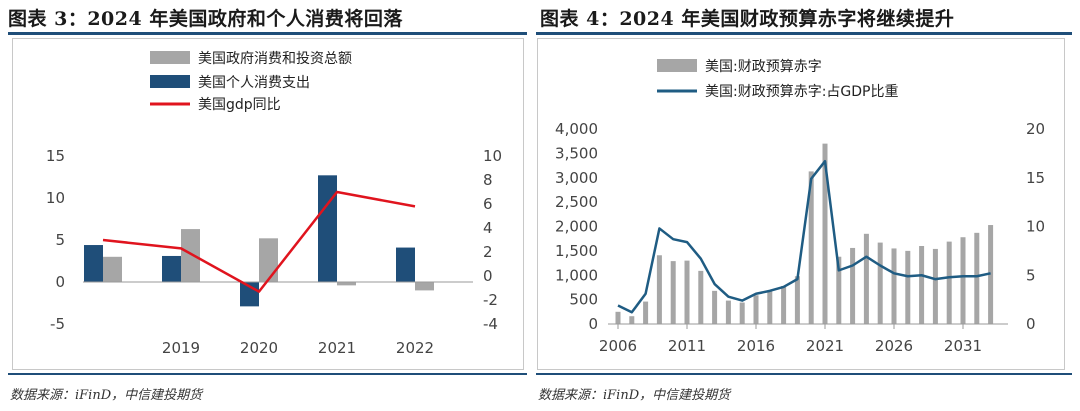  I want to click on y-left-tick-label: 3,000, so click(576, 178).